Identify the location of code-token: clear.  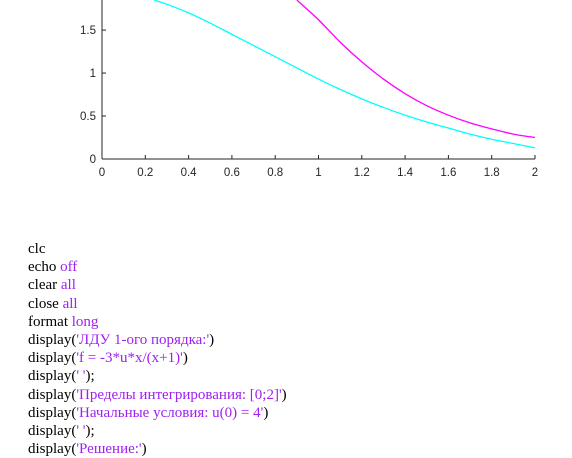
(44, 285).